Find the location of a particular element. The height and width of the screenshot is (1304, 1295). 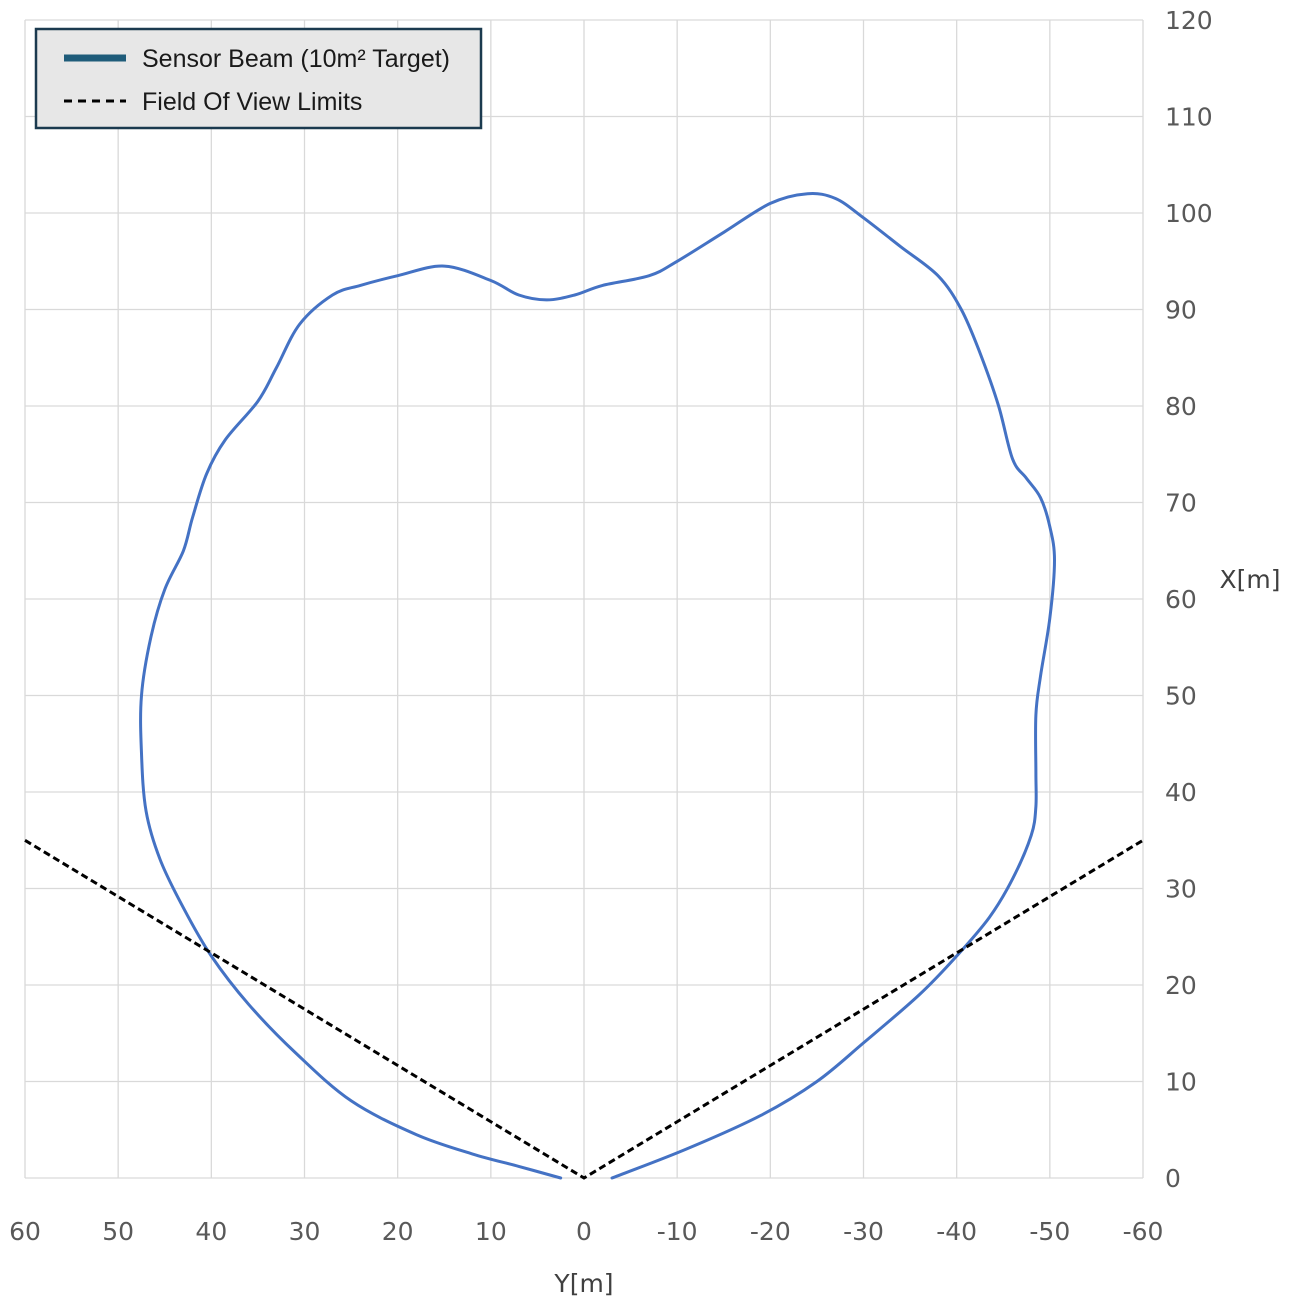

legend-label-sensor-beam: Sensor Beam (10m² Target) is located at coordinates (296, 59).